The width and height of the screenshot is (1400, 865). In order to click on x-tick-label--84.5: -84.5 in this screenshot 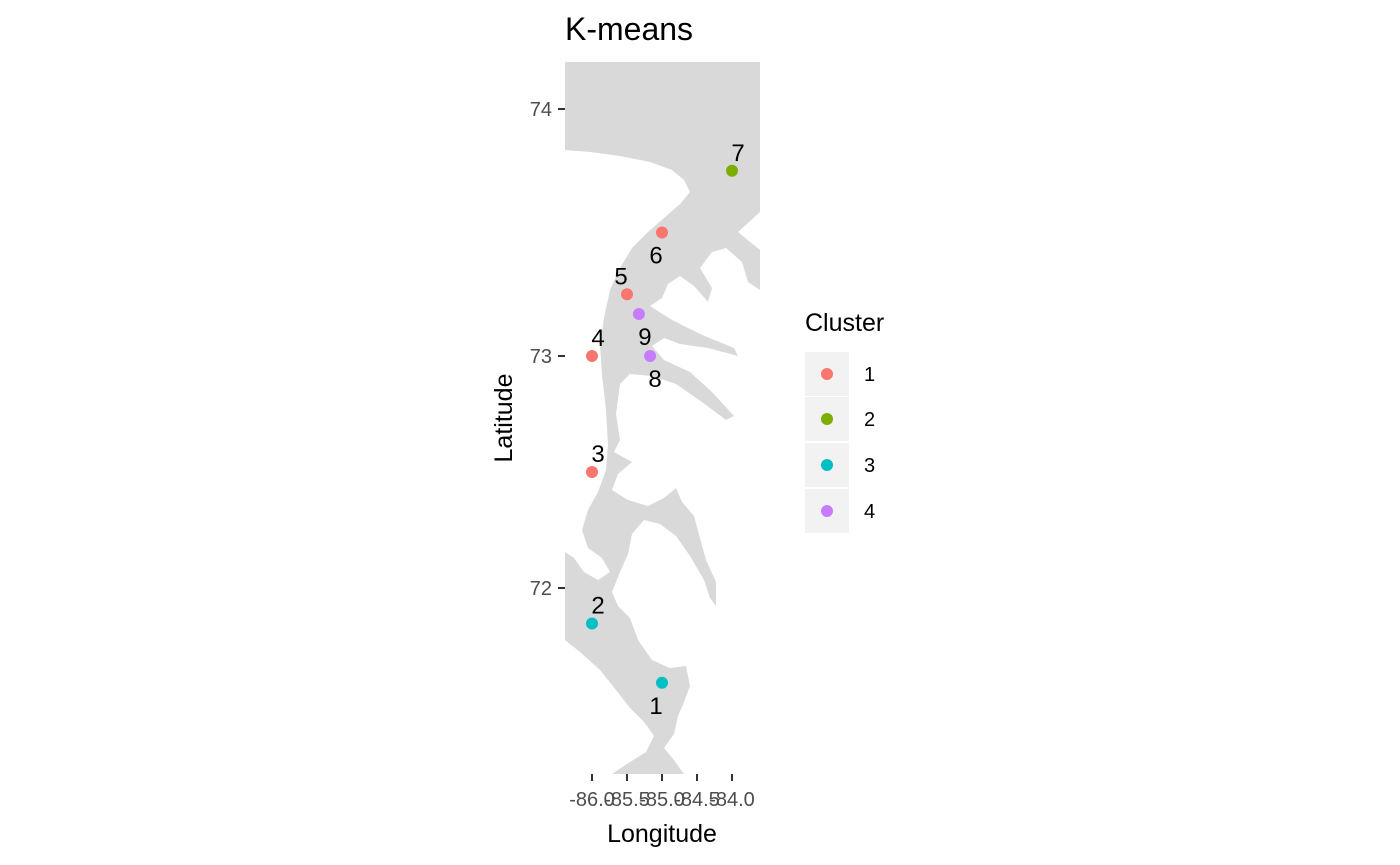, I will do `click(697, 800)`.